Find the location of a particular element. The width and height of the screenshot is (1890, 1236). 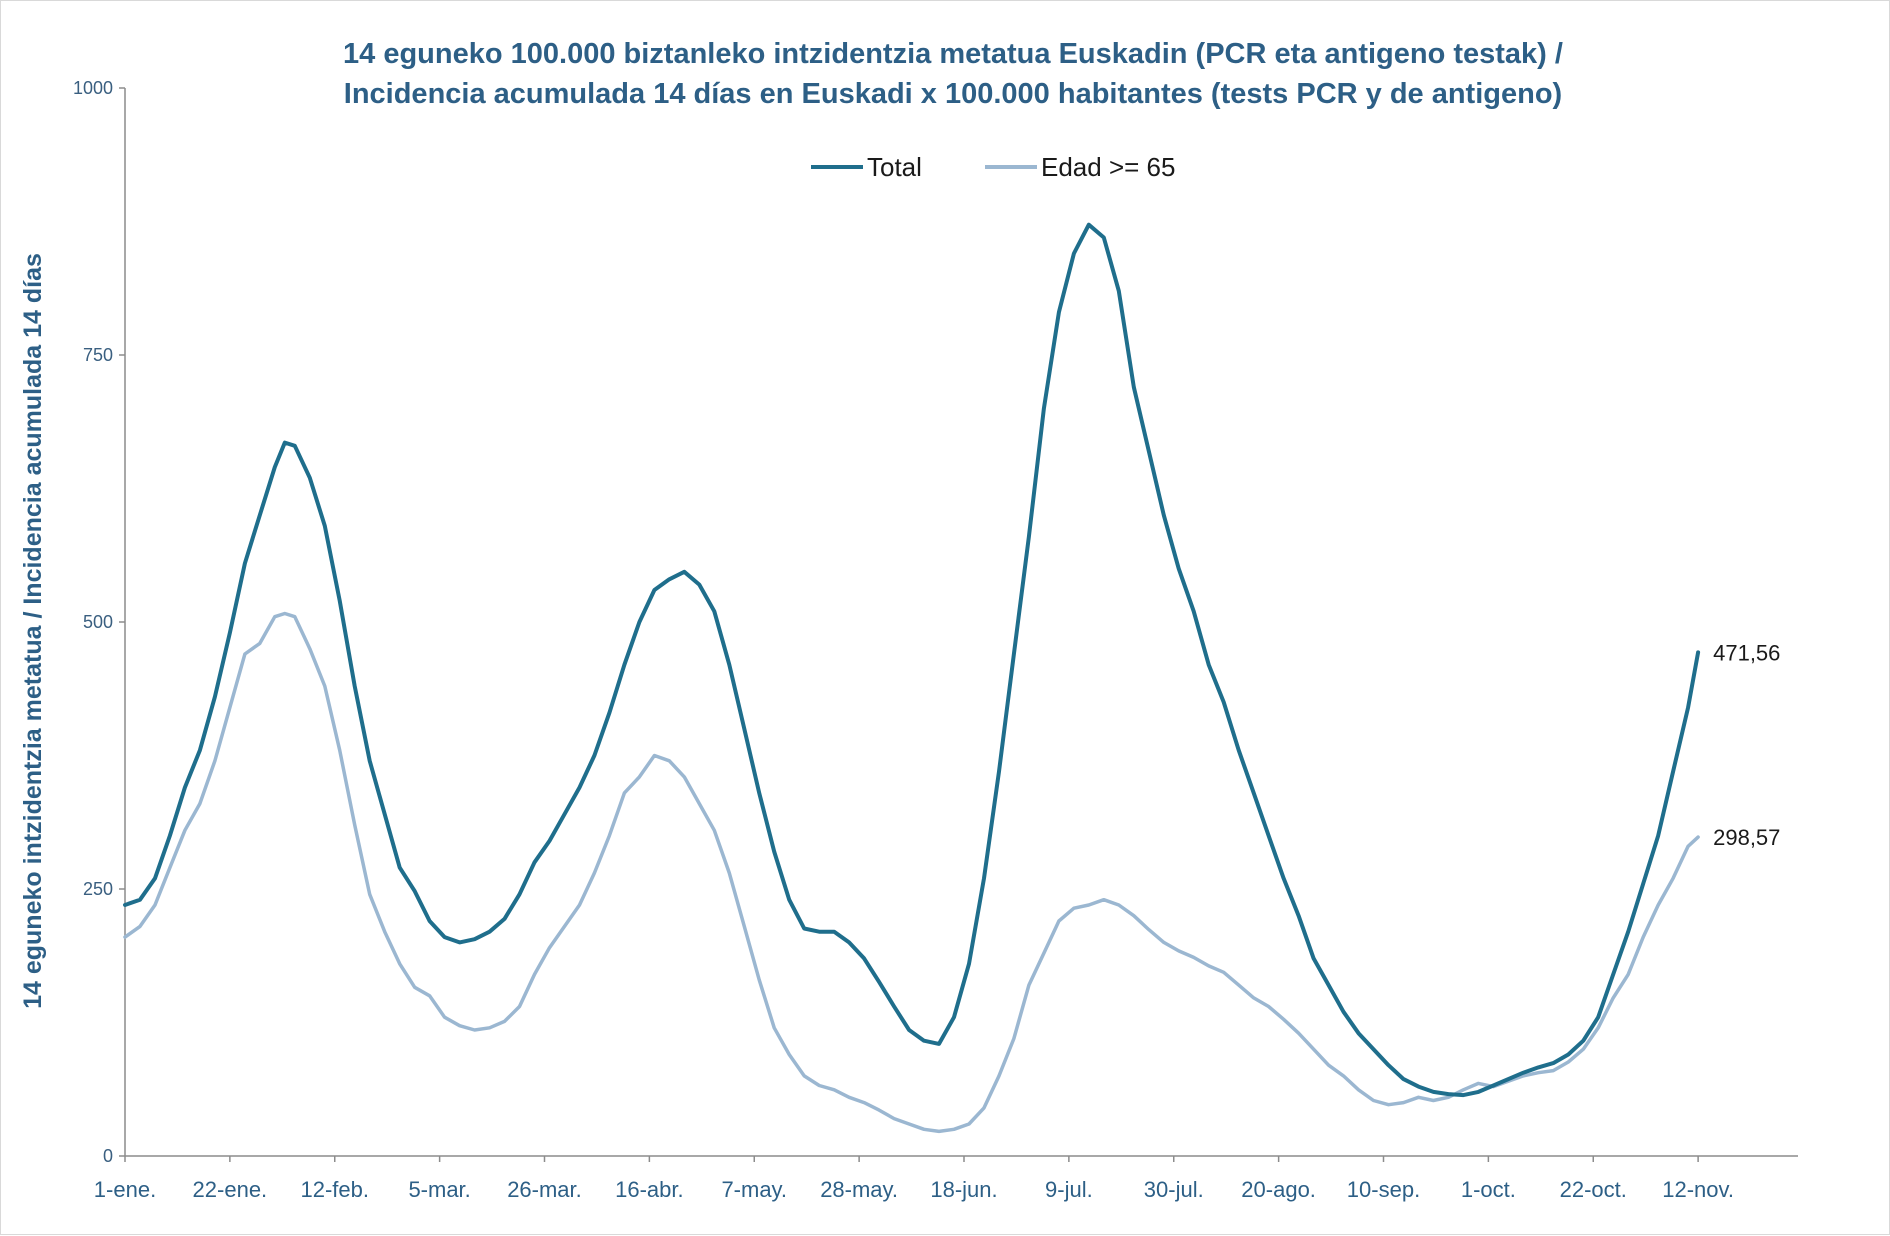

legend: Total Edad >= 65 is located at coordinates (993, 167).